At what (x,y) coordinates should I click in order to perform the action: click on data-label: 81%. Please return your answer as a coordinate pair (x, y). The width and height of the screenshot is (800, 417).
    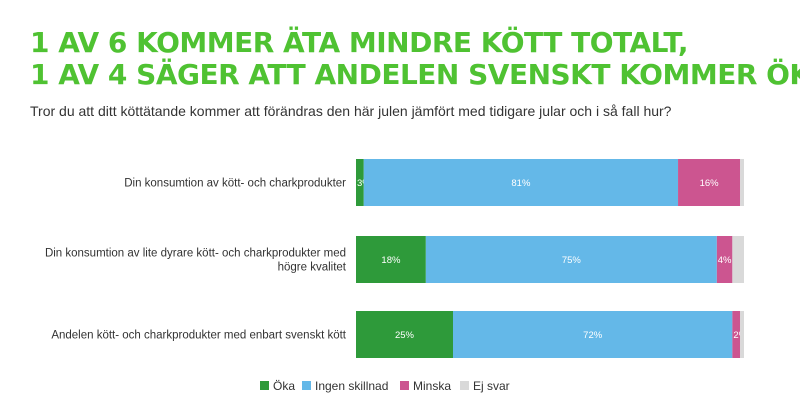
    Looking at the image, I should click on (521, 183).